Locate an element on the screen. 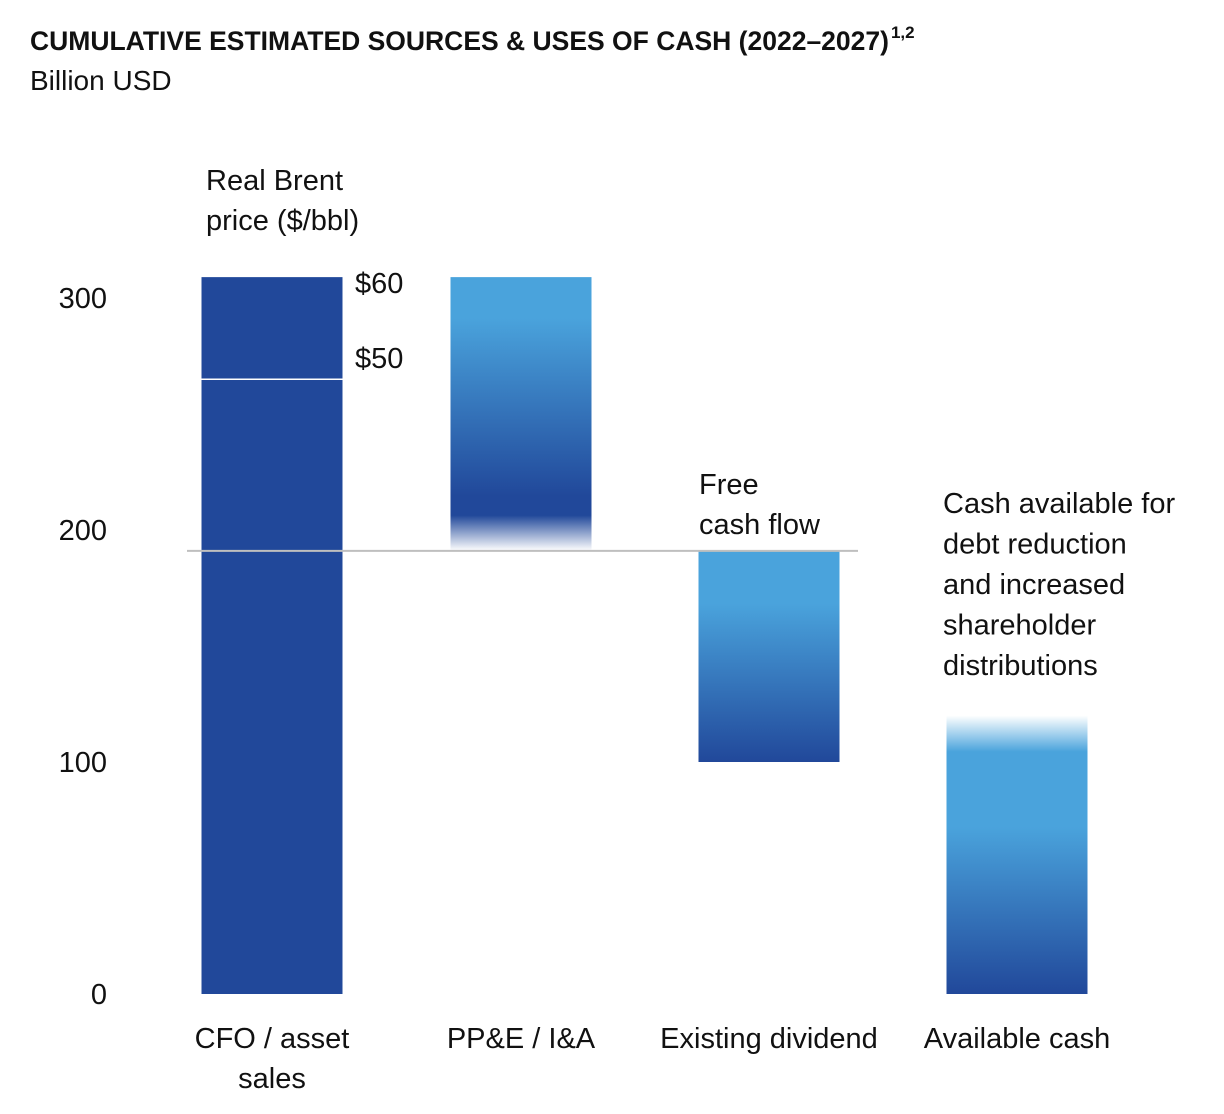 The height and width of the screenshot is (1114, 1224). x-tick-label: CFO / asset is located at coordinates (272, 1039).